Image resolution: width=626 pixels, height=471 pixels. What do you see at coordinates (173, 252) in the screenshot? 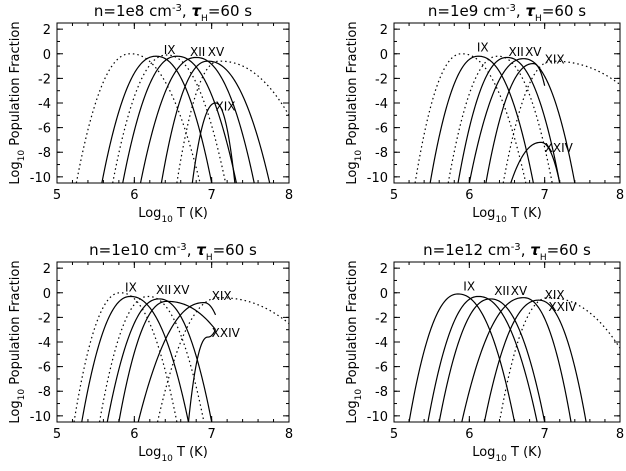
I see `panel-title: n=1e10 cm-3, τH=60 s` at bounding box center [173, 252].